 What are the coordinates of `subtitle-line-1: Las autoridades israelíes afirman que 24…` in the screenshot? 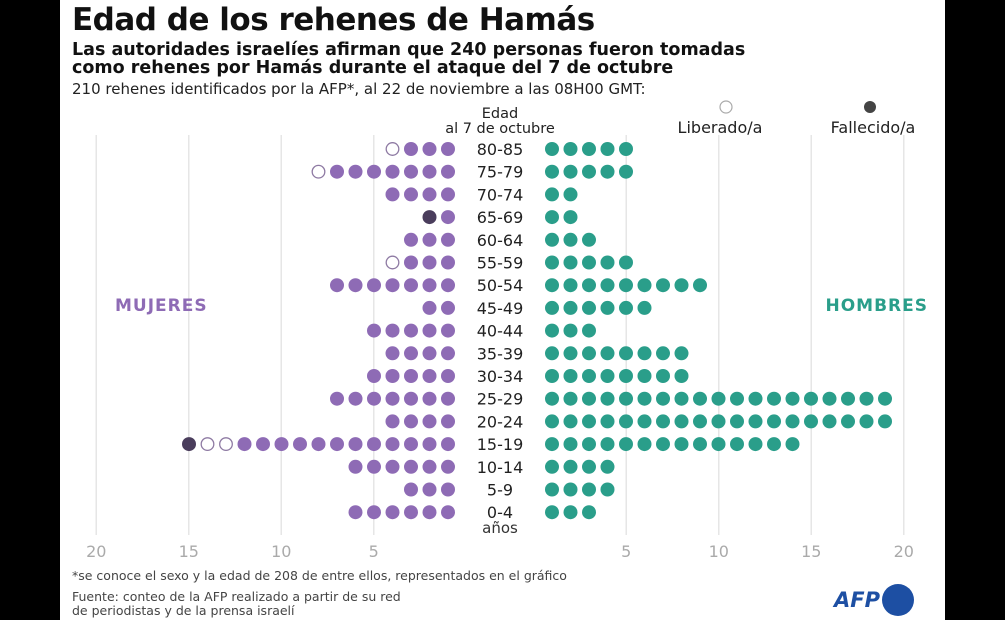 It's located at (409, 50).